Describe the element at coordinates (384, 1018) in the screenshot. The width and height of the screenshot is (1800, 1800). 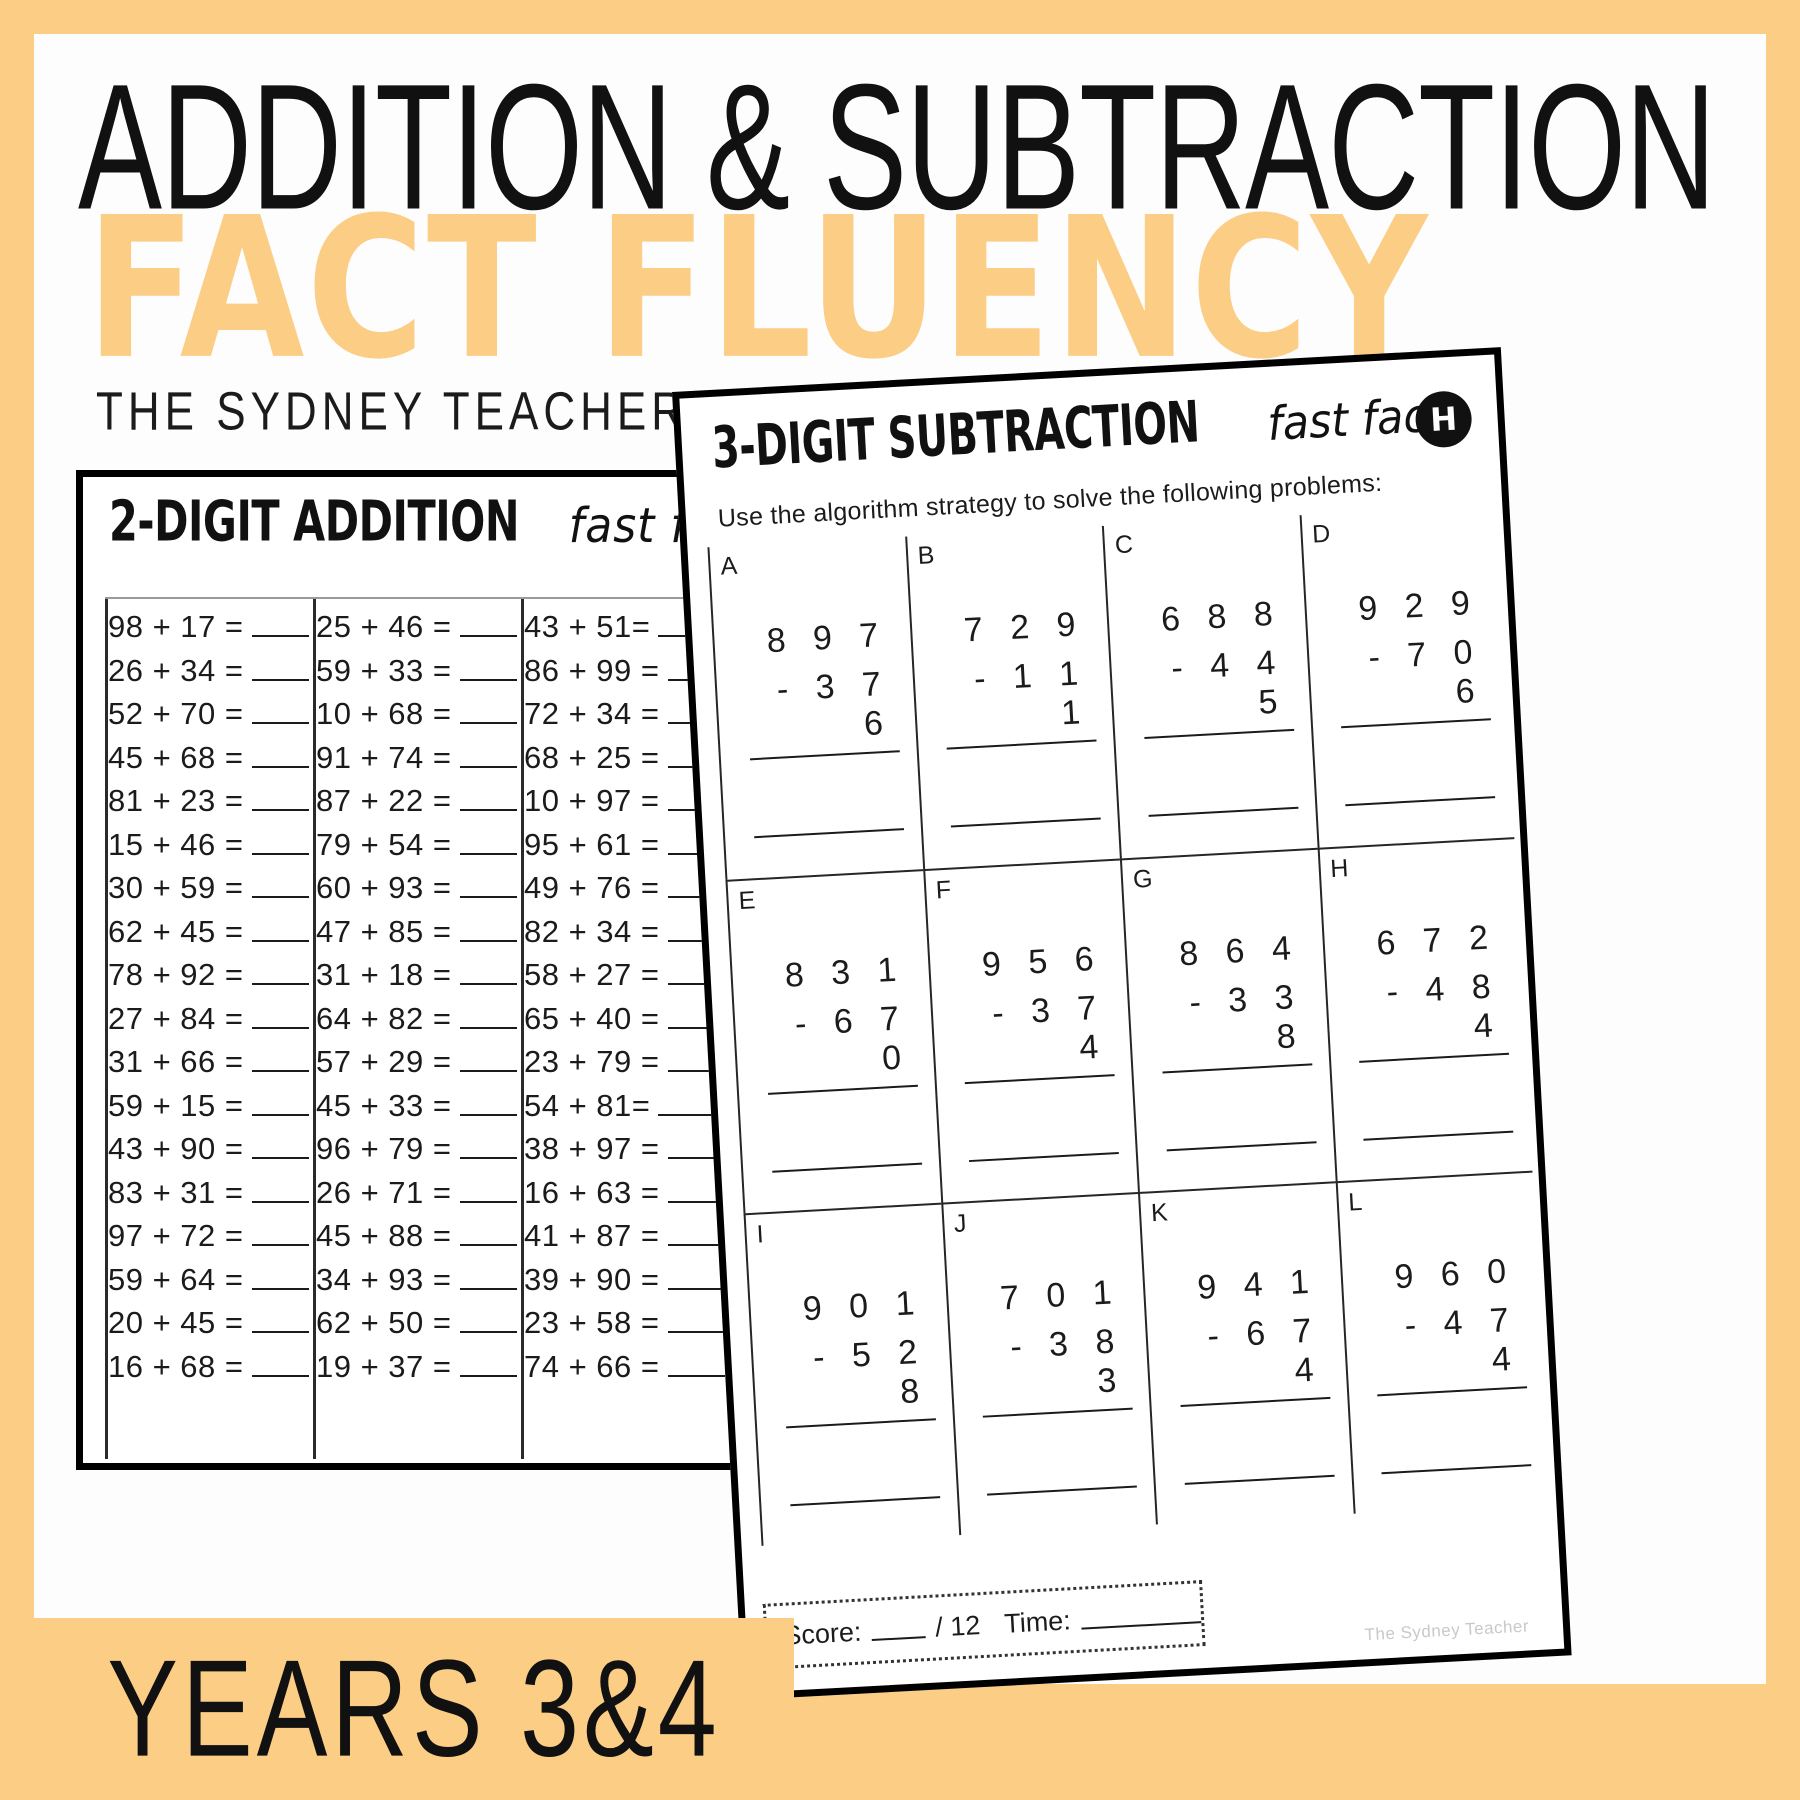
I see `addition-expression: 64 + 82 =` at that location.